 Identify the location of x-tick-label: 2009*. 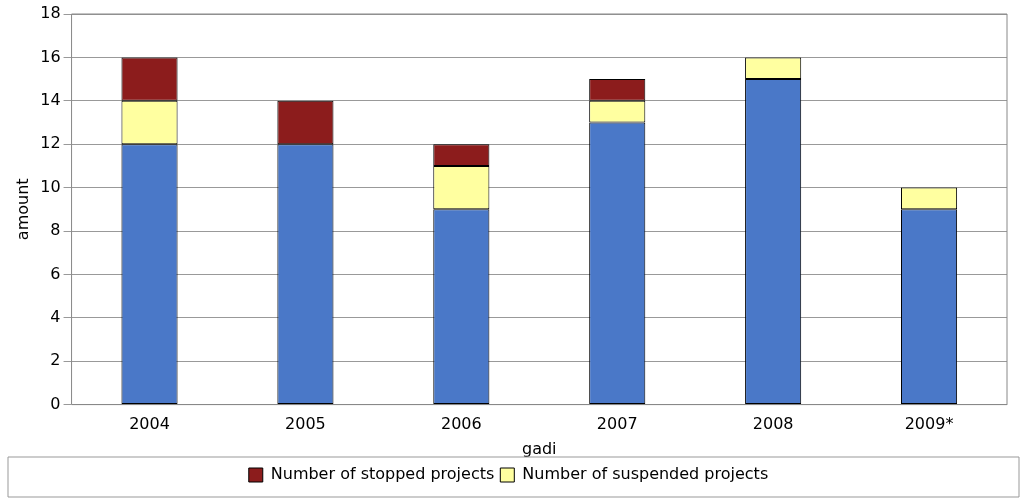
(929, 424).